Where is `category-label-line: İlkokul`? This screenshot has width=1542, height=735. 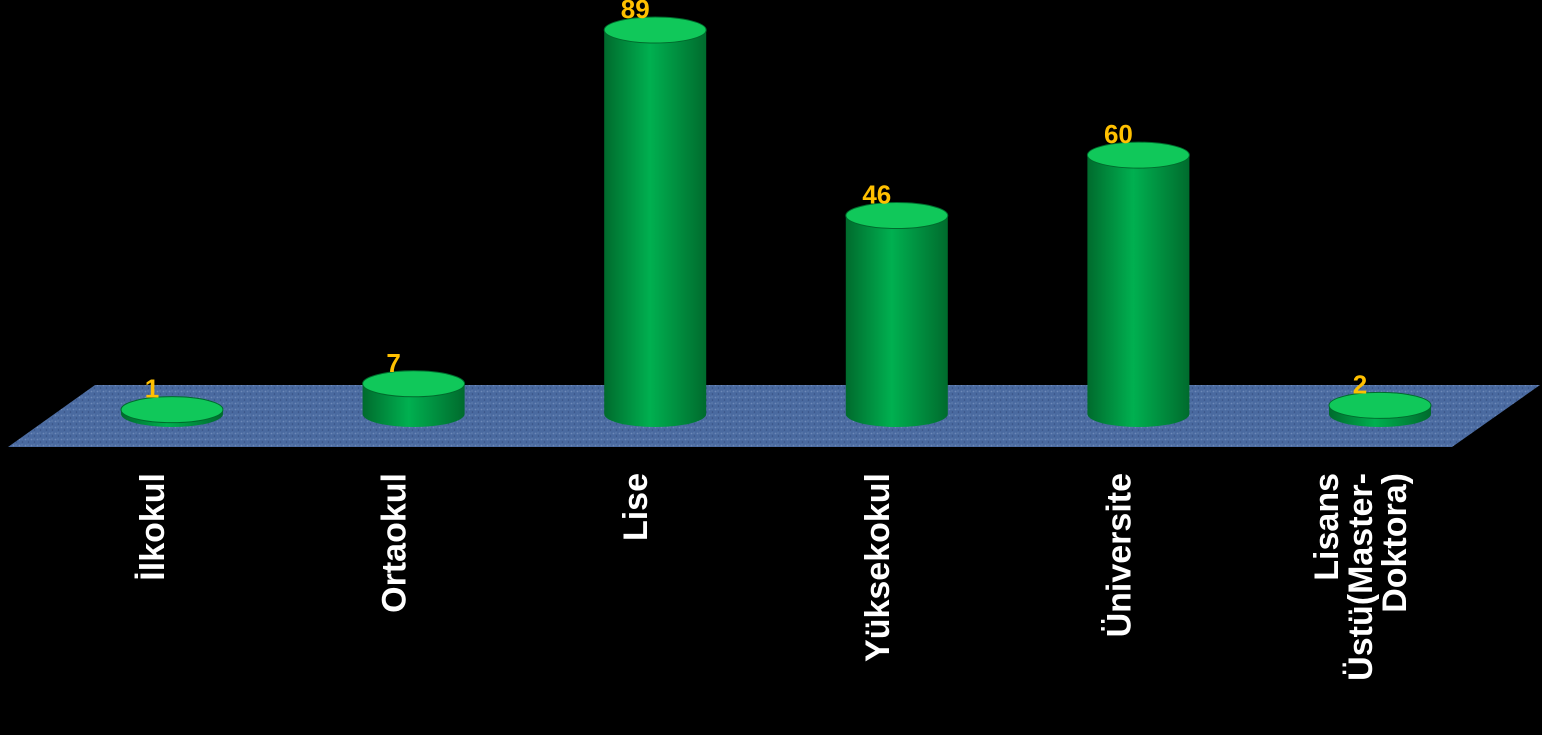
category-label-line: İlkokul is located at coordinates (153, 527).